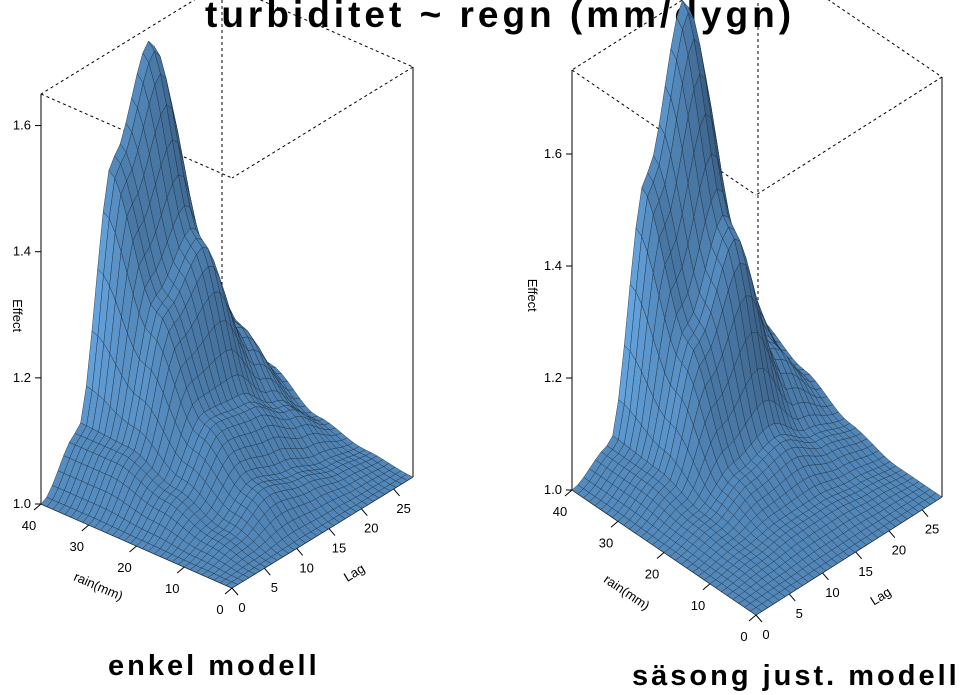 The height and width of the screenshot is (695, 960). What do you see at coordinates (214, 666) in the screenshot?
I see `left-plot-caption: enkel modell` at bounding box center [214, 666].